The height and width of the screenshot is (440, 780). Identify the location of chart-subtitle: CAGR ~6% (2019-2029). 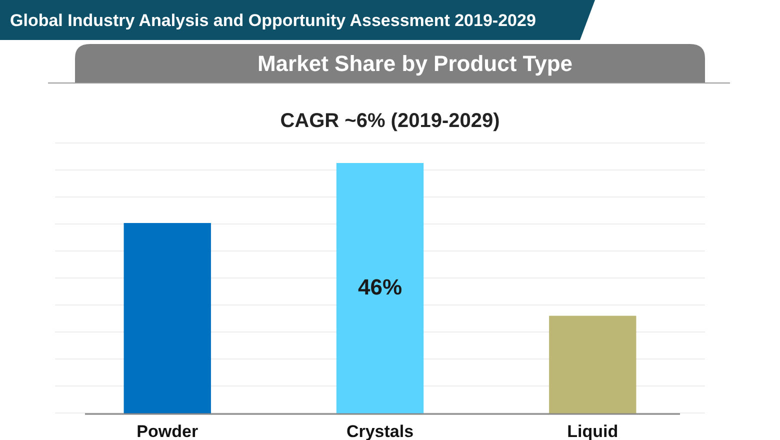
(390, 121).